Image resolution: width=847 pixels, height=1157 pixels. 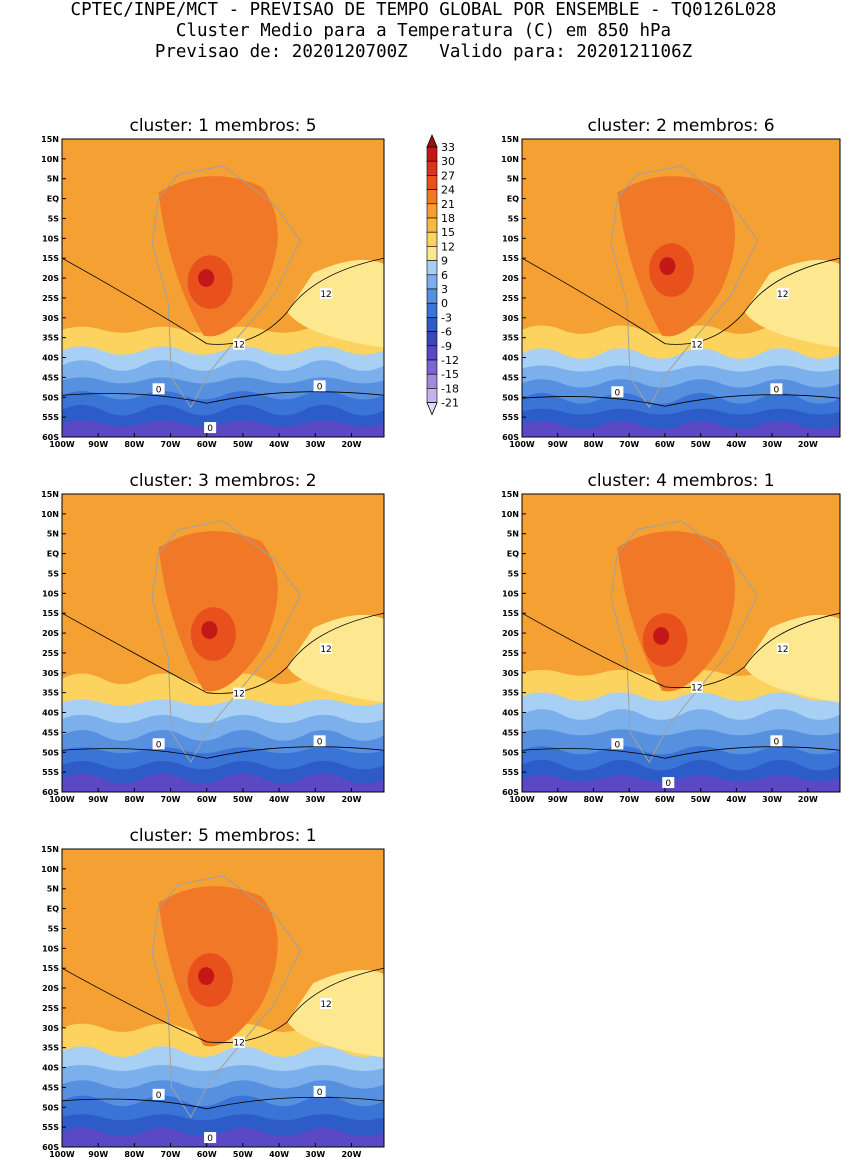 What do you see at coordinates (50, 849) in the screenshot?
I see `lat-label: 15N` at bounding box center [50, 849].